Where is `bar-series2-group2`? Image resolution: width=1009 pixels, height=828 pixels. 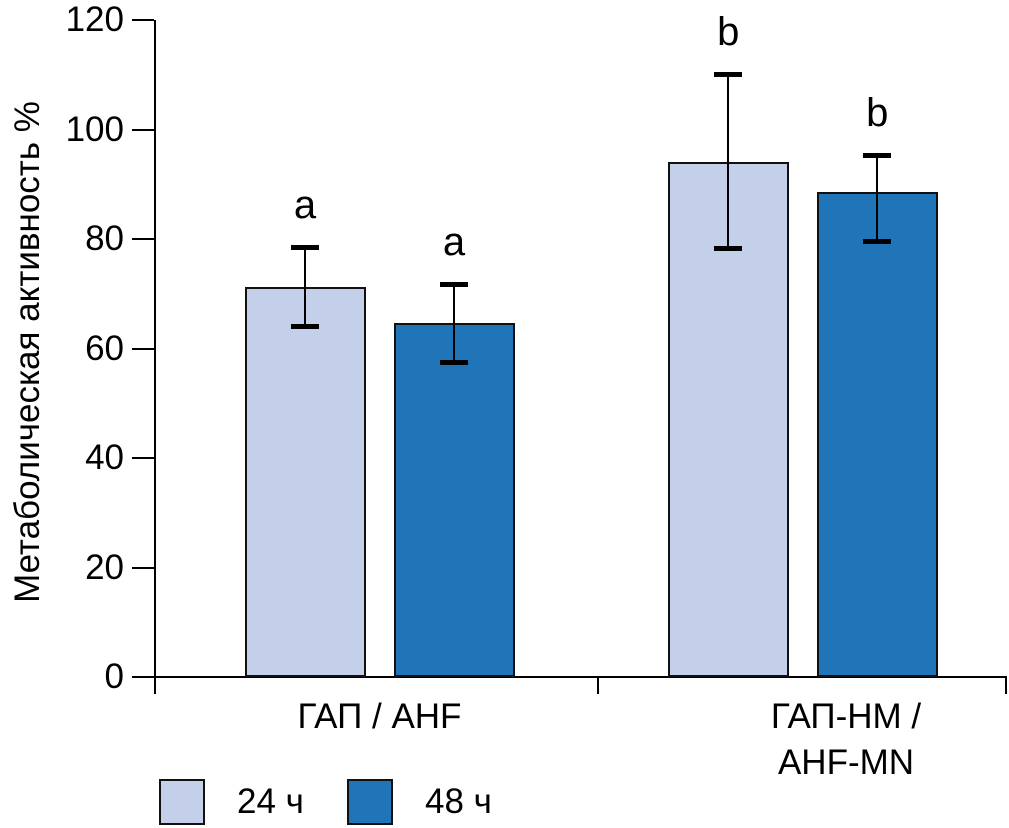 bar-series2-group2 is located at coordinates (877, 434).